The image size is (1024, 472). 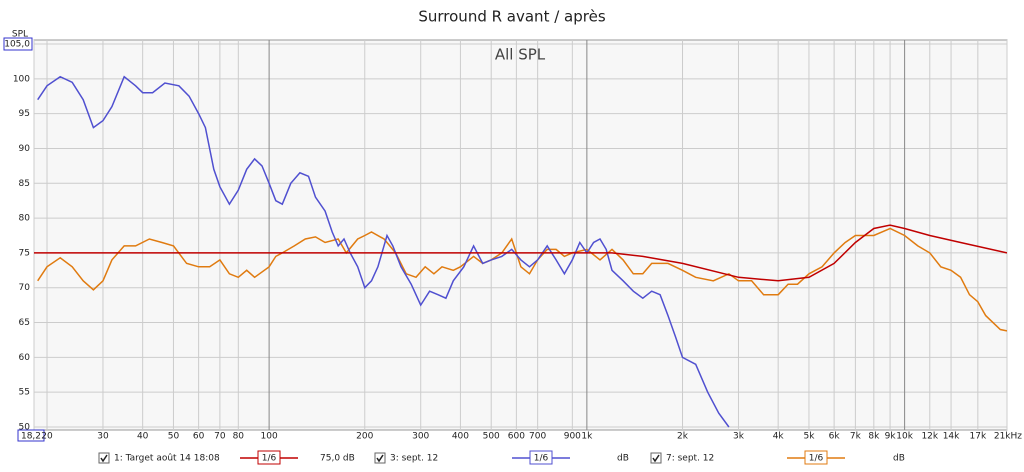 What do you see at coordinates (199, 437) in the screenshot?
I see `x-tick-label: 60` at bounding box center [199, 437].